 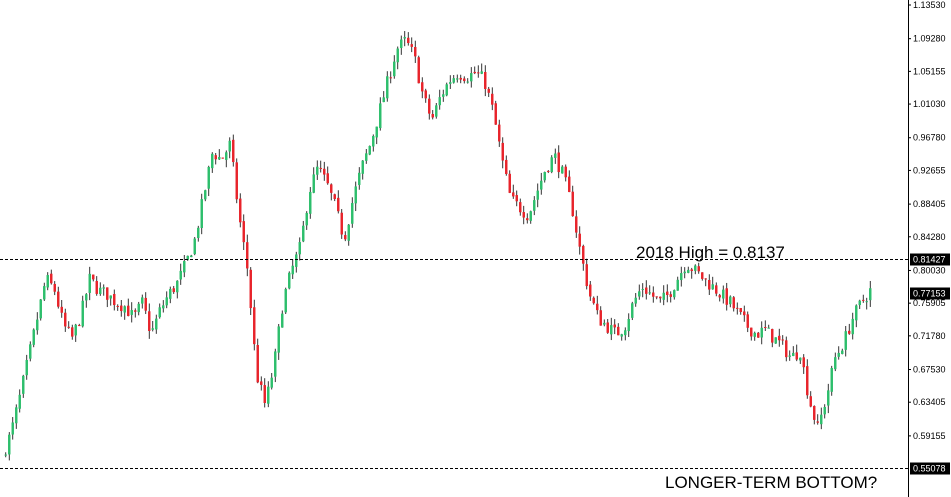 What do you see at coordinates (929, 71) in the screenshot?
I see `price-tick-label: 1.05155` at bounding box center [929, 71].